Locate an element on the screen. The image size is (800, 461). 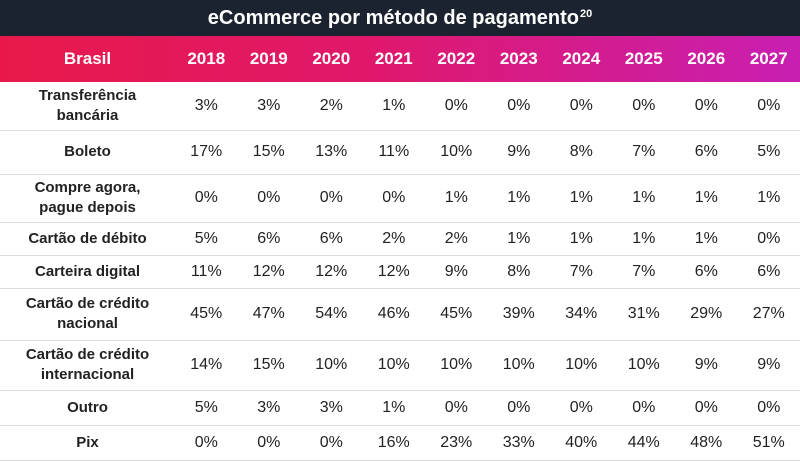
cell: 14% is located at coordinates (206, 365).